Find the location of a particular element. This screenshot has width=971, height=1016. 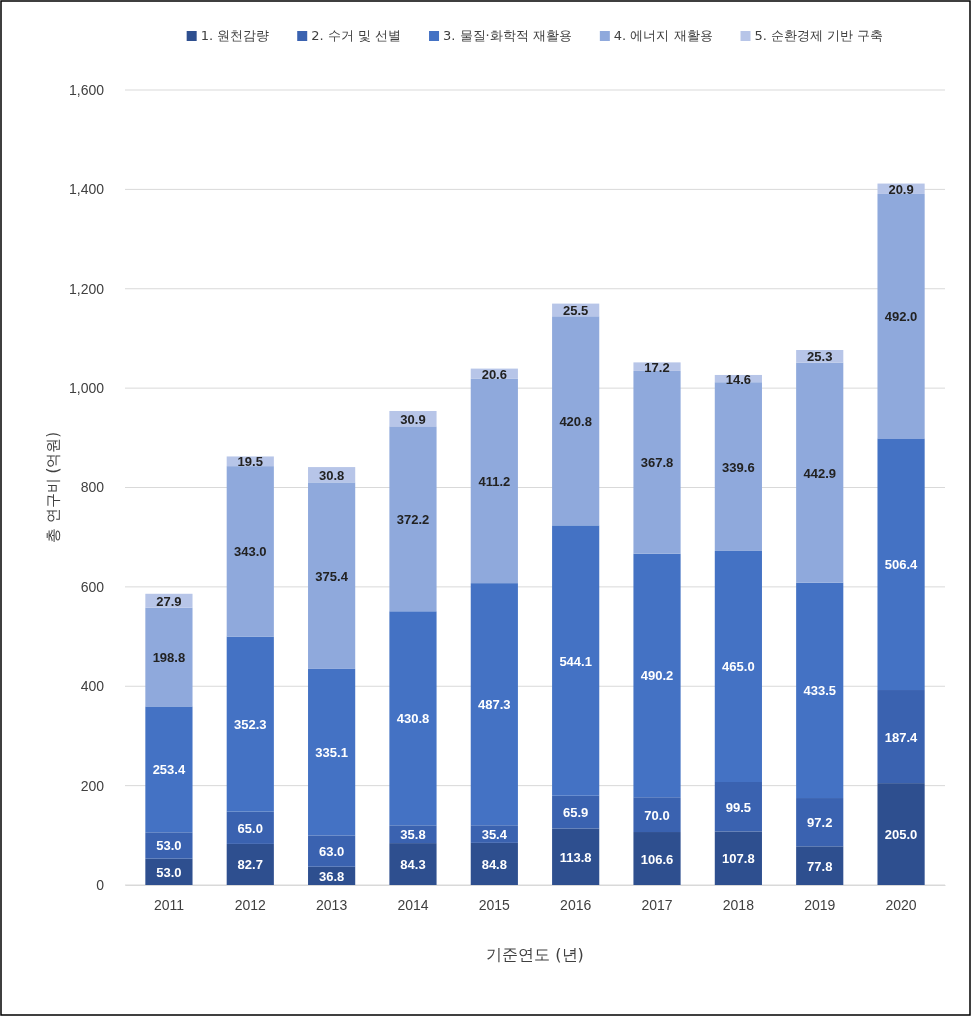

data-label: 19.5 is located at coordinates (250, 462).